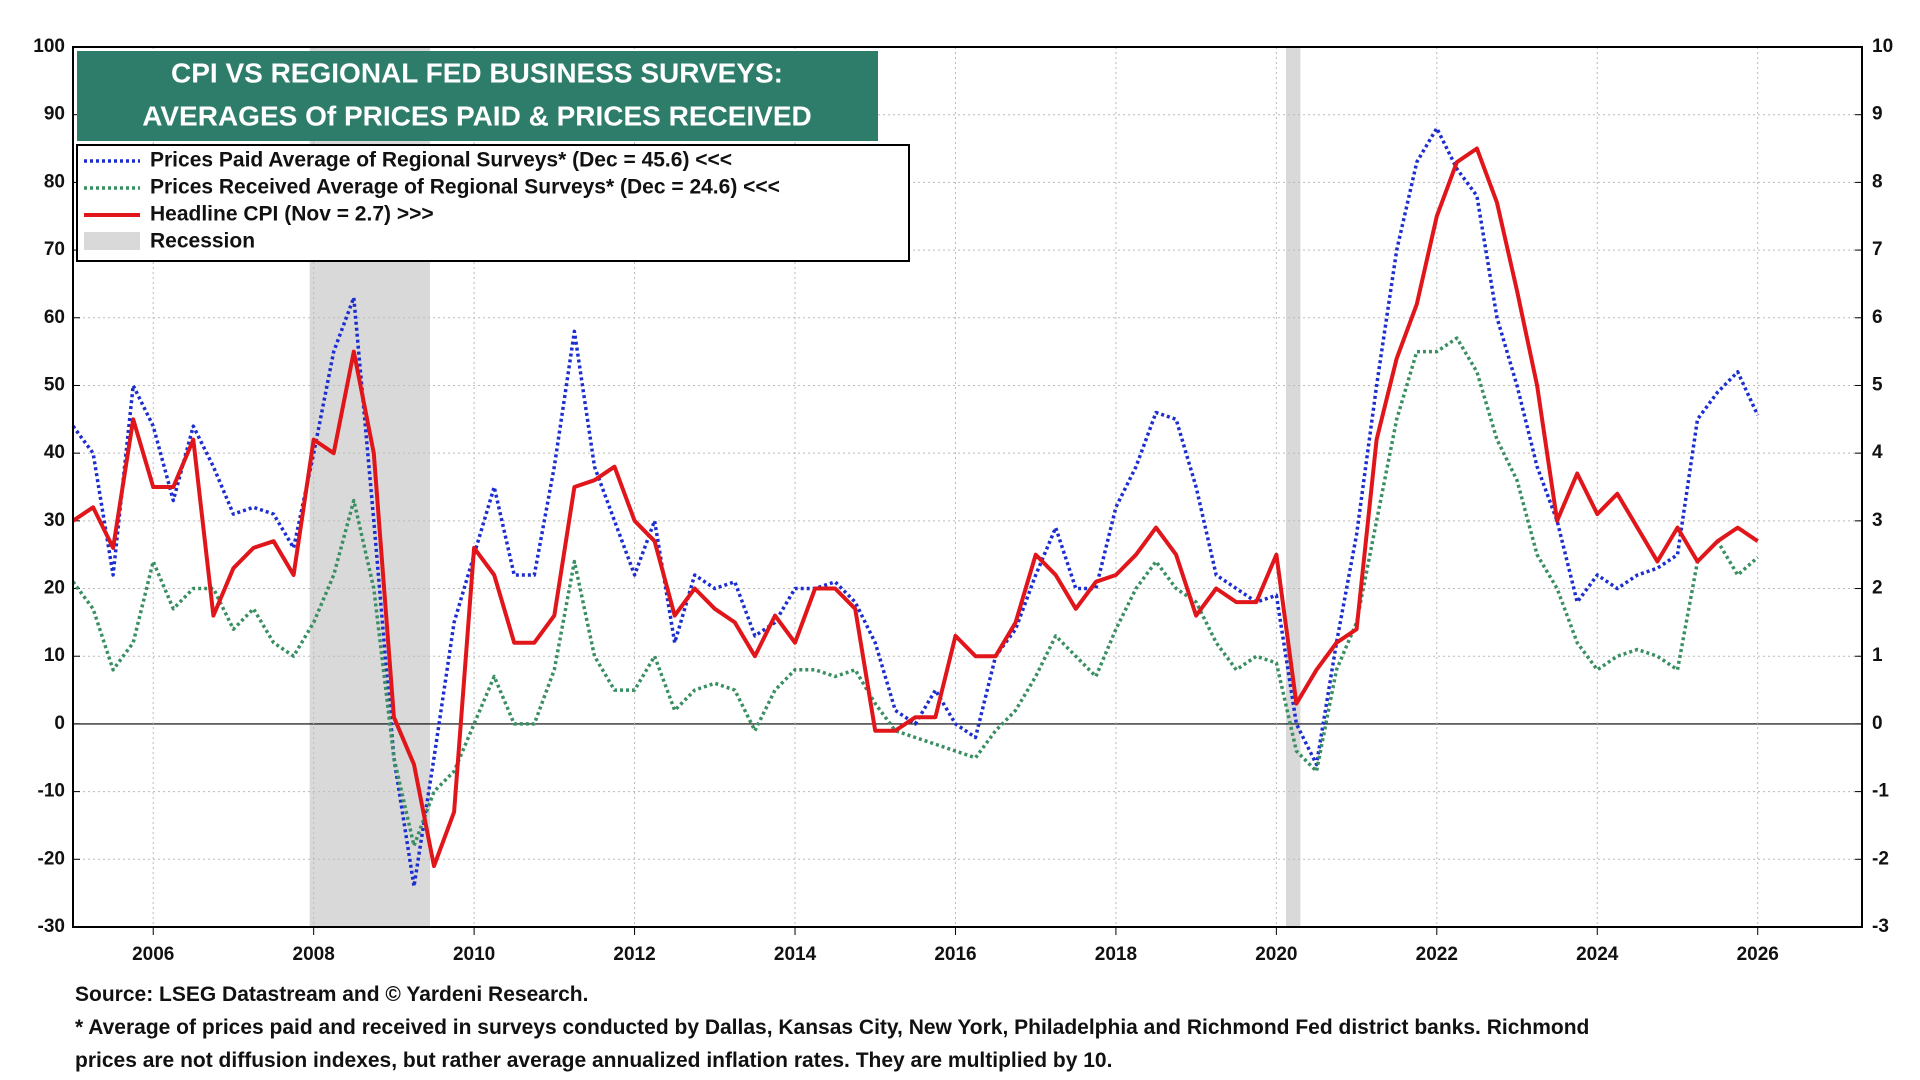  What do you see at coordinates (955, 954) in the screenshot?
I see `x-tick-label: 2016` at bounding box center [955, 954].